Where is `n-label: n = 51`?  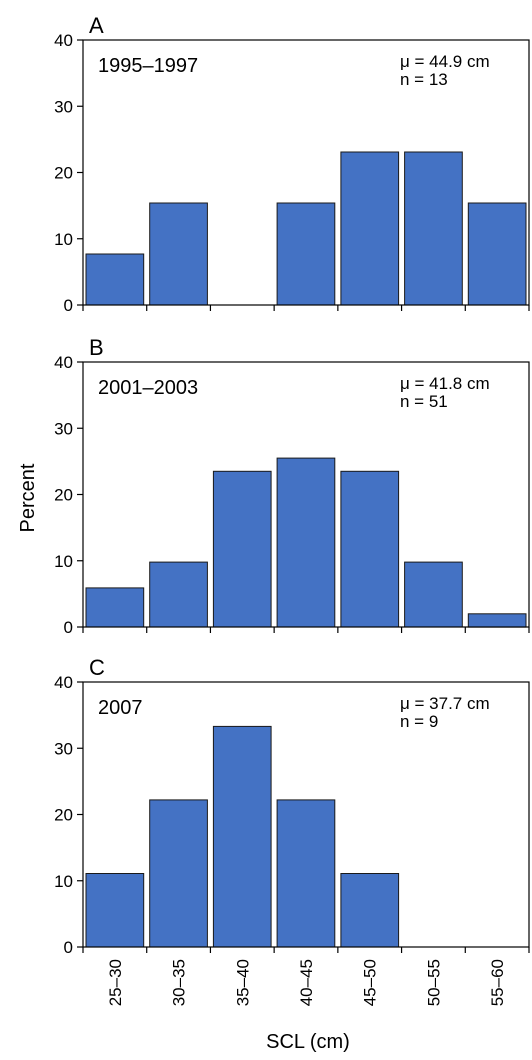 n-label: n = 51 is located at coordinates (424, 401).